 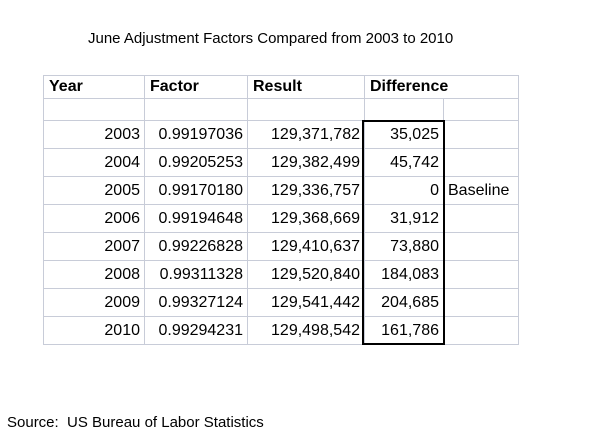 What do you see at coordinates (306, 87) in the screenshot?
I see `header-result: Result` at bounding box center [306, 87].